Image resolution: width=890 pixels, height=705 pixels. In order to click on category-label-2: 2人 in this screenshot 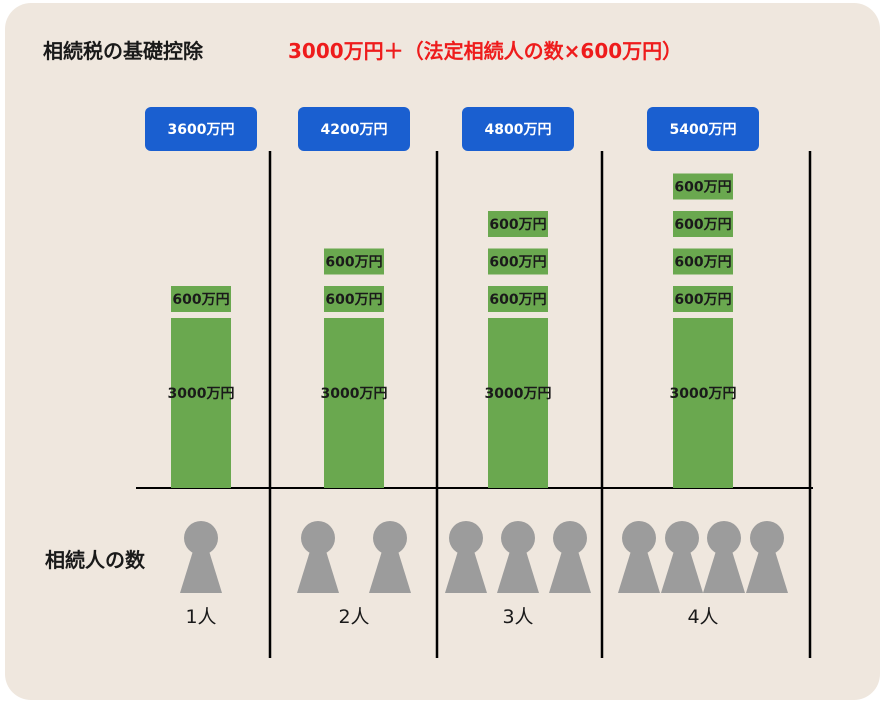, I will do `click(353, 617)`.